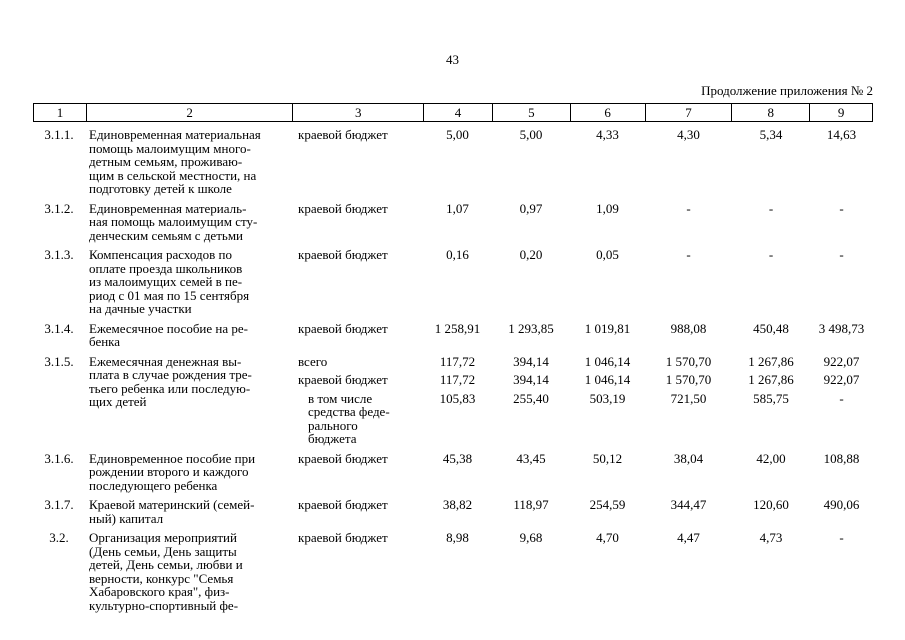 This screenshot has height=640, width=905. I want to click on value-cell: 3 498,73, so click(841, 328).